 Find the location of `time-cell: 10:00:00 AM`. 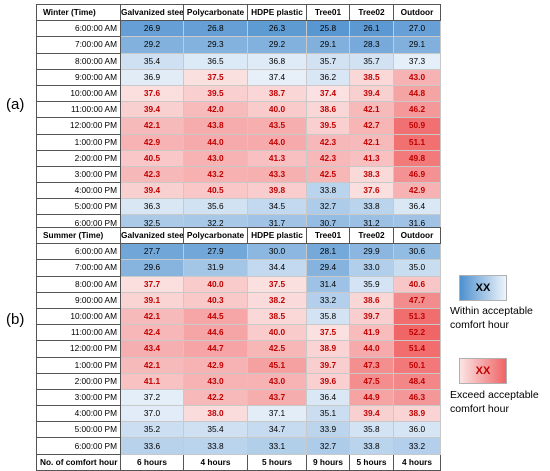

time-cell: 10:00:00 AM is located at coordinates (78, 93).